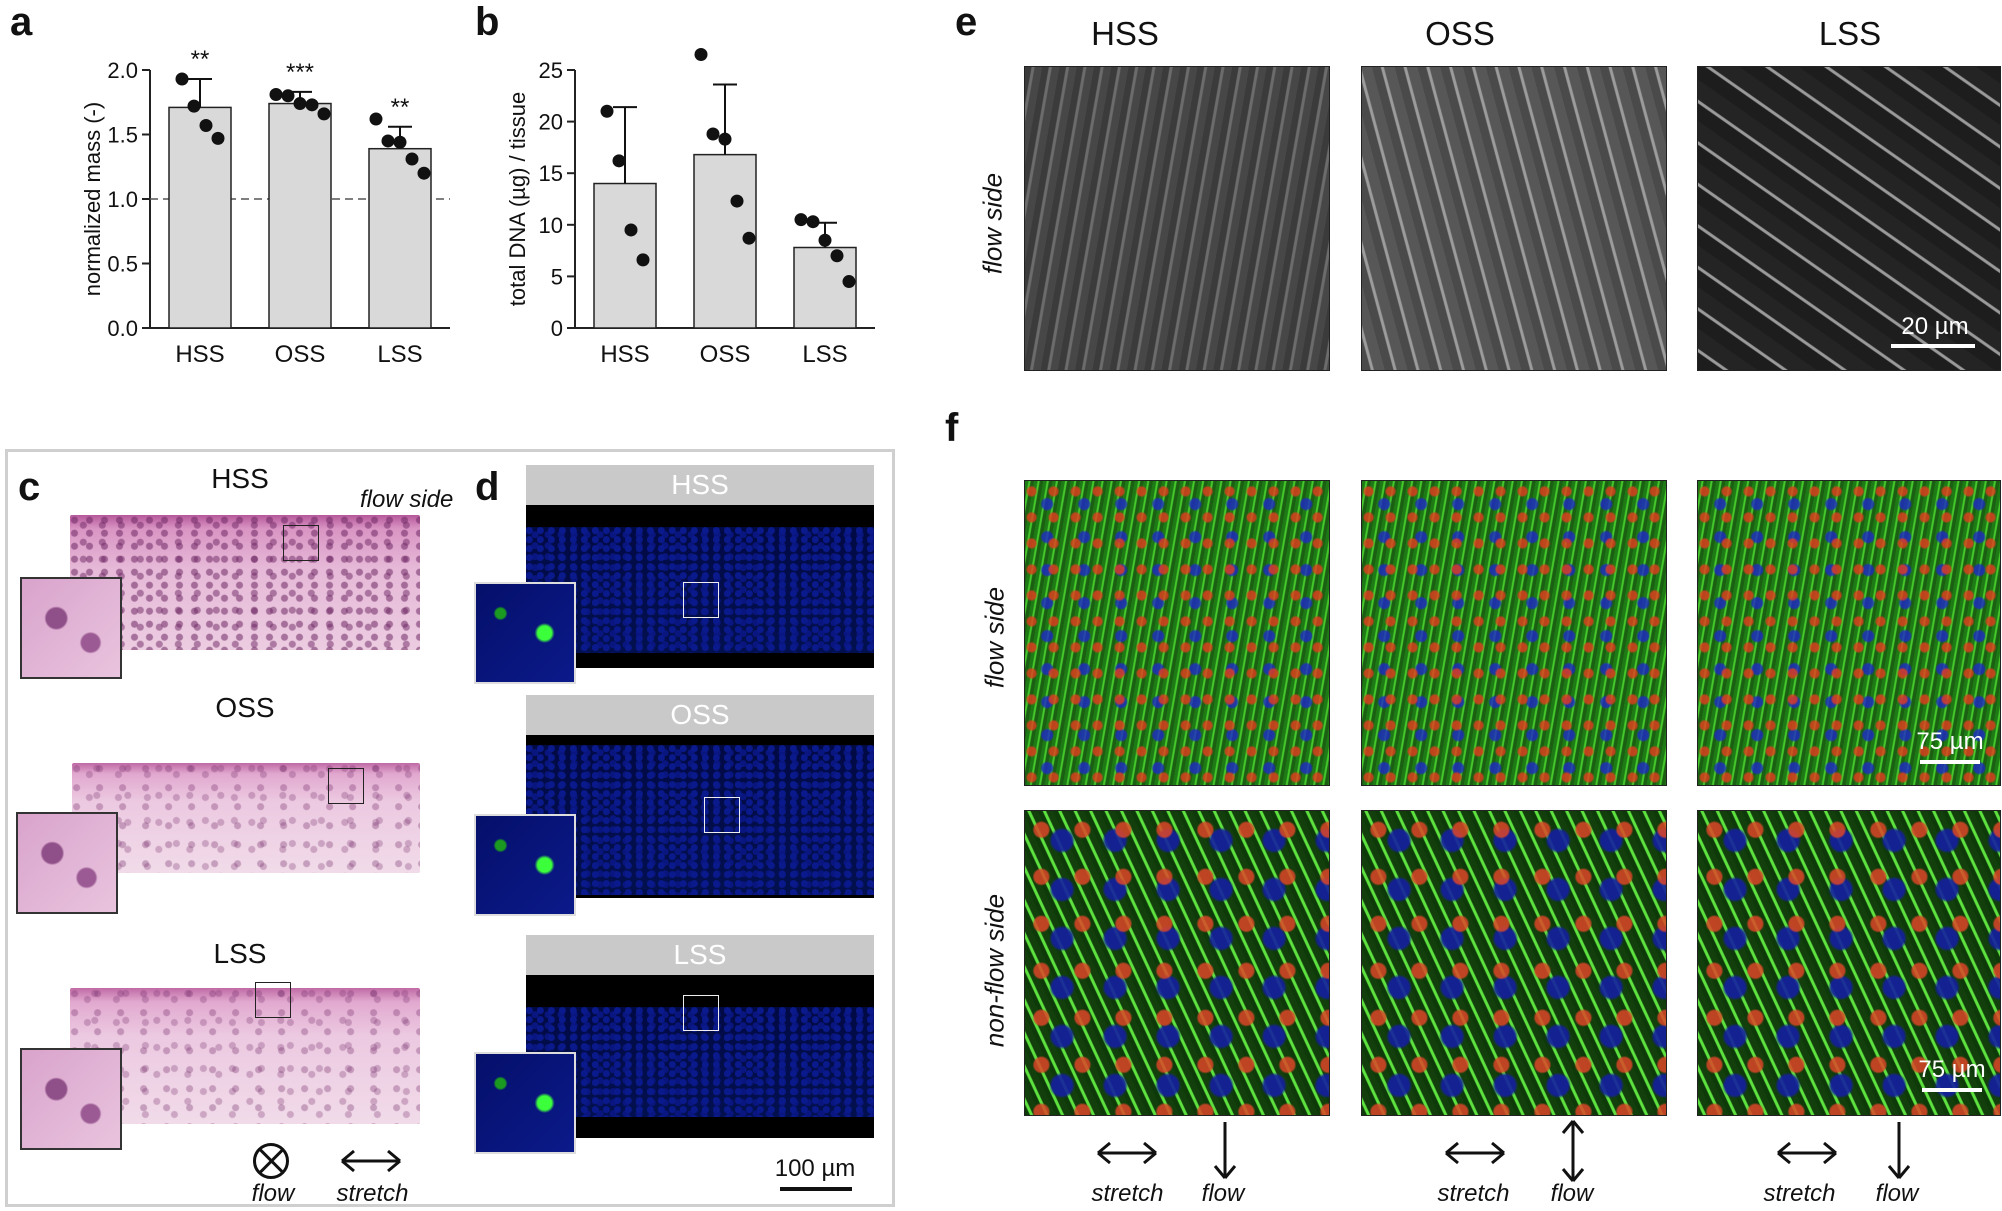 The height and width of the screenshot is (1211, 2002). I want to click on f-row-label-flow-side: flow side, so click(994, 637).